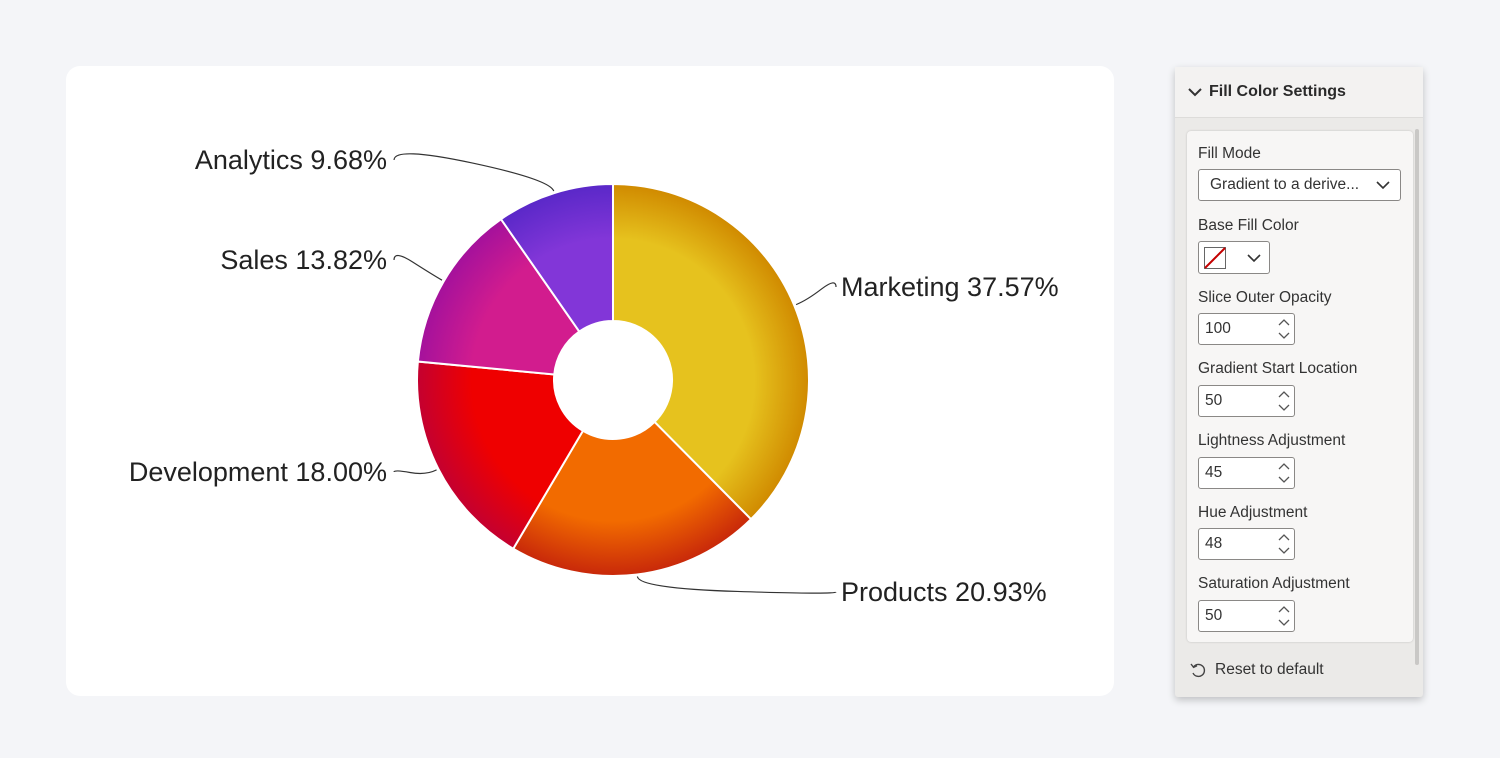  What do you see at coordinates (1246, 616) in the screenshot?
I see `saturation-adjustment-input: 50` at bounding box center [1246, 616].